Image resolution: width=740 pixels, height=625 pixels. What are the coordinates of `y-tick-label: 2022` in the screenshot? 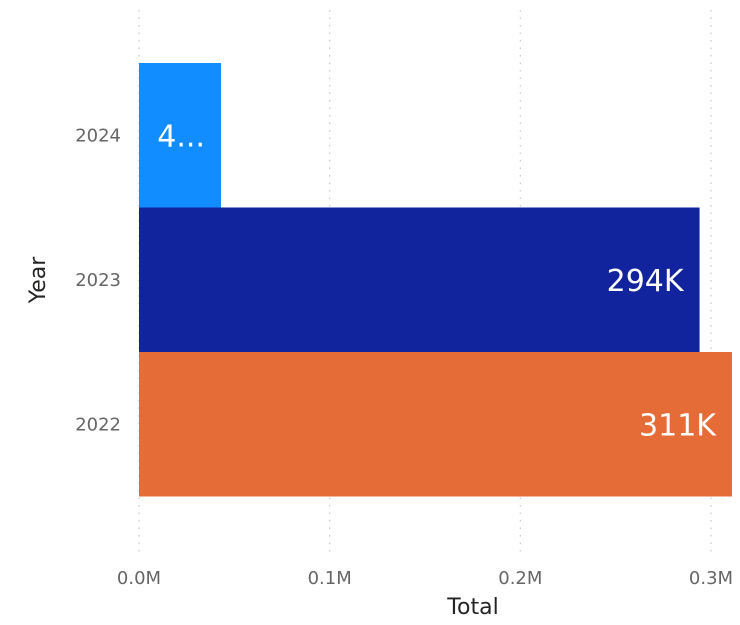 It's located at (98, 424).